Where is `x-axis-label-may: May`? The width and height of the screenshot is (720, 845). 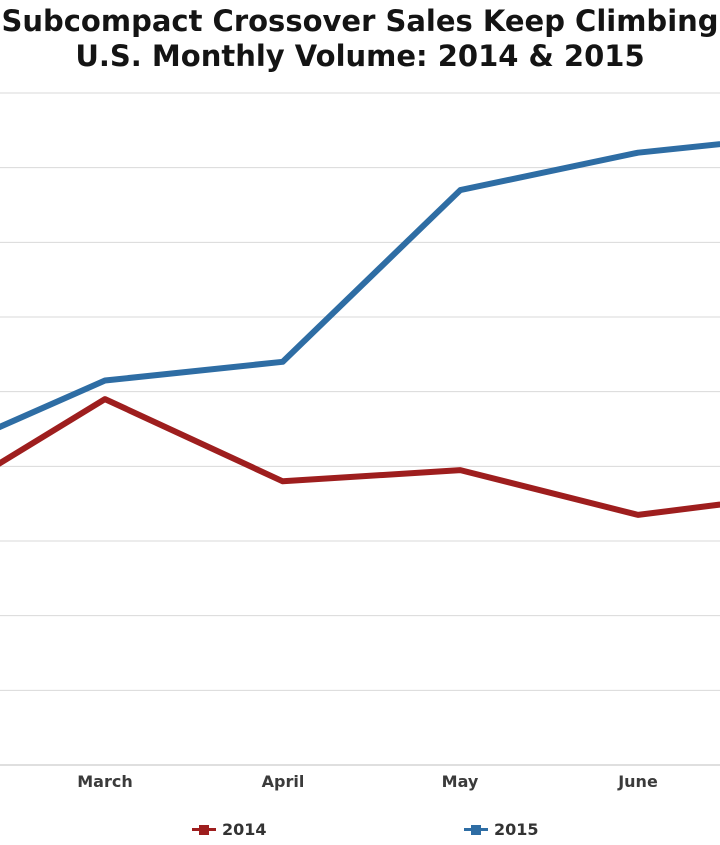 x-axis-label-may: May is located at coordinates (460, 781).